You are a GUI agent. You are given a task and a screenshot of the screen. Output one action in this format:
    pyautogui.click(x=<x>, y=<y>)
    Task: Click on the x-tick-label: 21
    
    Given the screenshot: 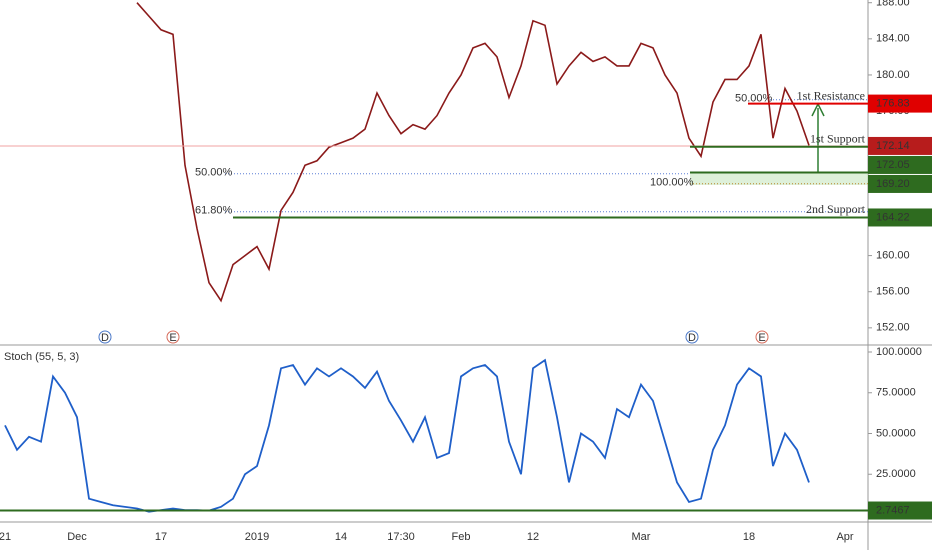 What is the action you would take?
    pyautogui.click(x=5, y=537)
    